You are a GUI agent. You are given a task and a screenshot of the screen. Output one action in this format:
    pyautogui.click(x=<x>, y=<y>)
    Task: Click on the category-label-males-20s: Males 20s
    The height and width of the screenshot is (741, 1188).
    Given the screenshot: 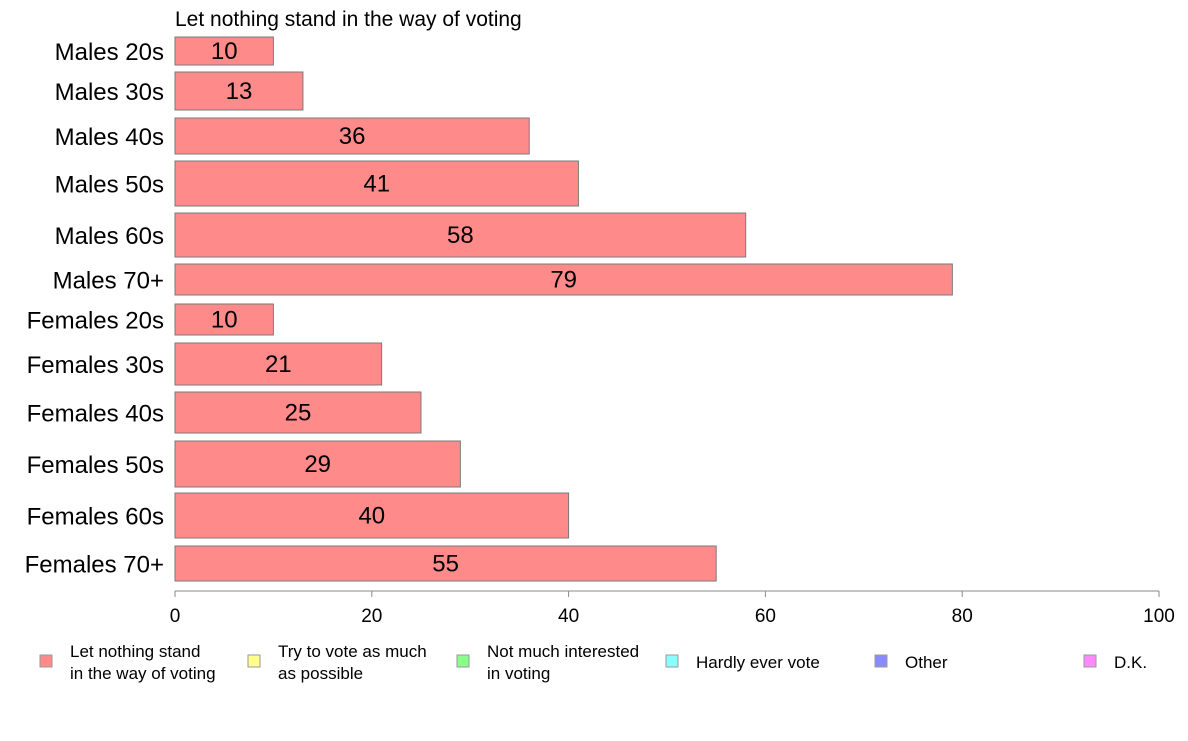 What is the action you would take?
    pyautogui.click(x=109, y=52)
    